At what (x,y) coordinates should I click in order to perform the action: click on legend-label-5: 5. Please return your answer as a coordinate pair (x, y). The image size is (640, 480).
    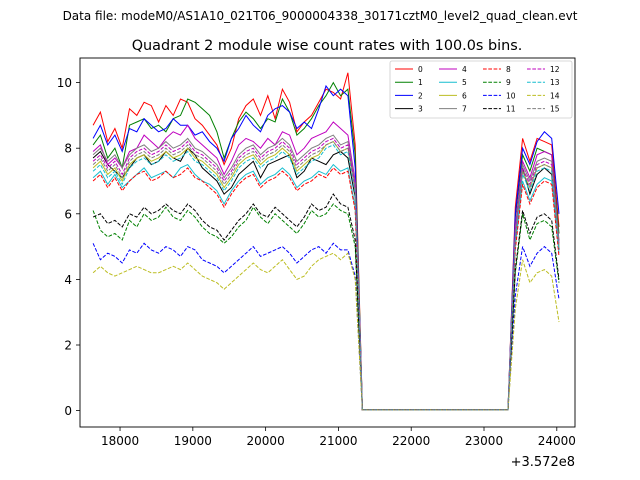
    Looking at the image, I should click on (464, 82).